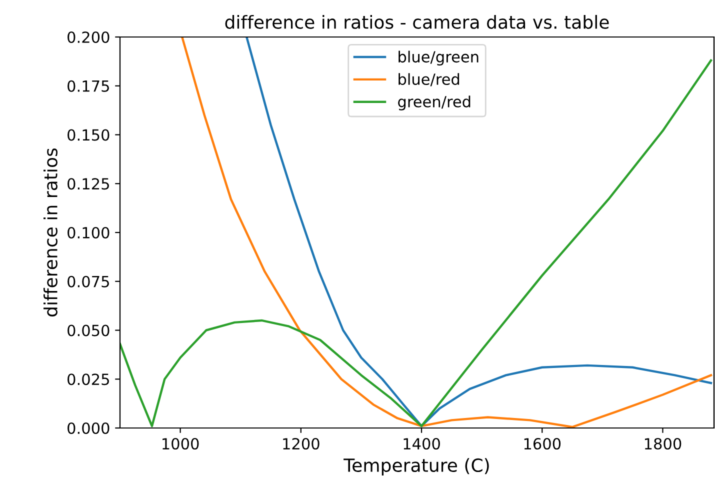 The width and height of the screenshot is (715, 489). What do you see at coordinates (429, 79) in the screenshot?
I see `legend-label: blue/red` at bounding box center [429, 79].